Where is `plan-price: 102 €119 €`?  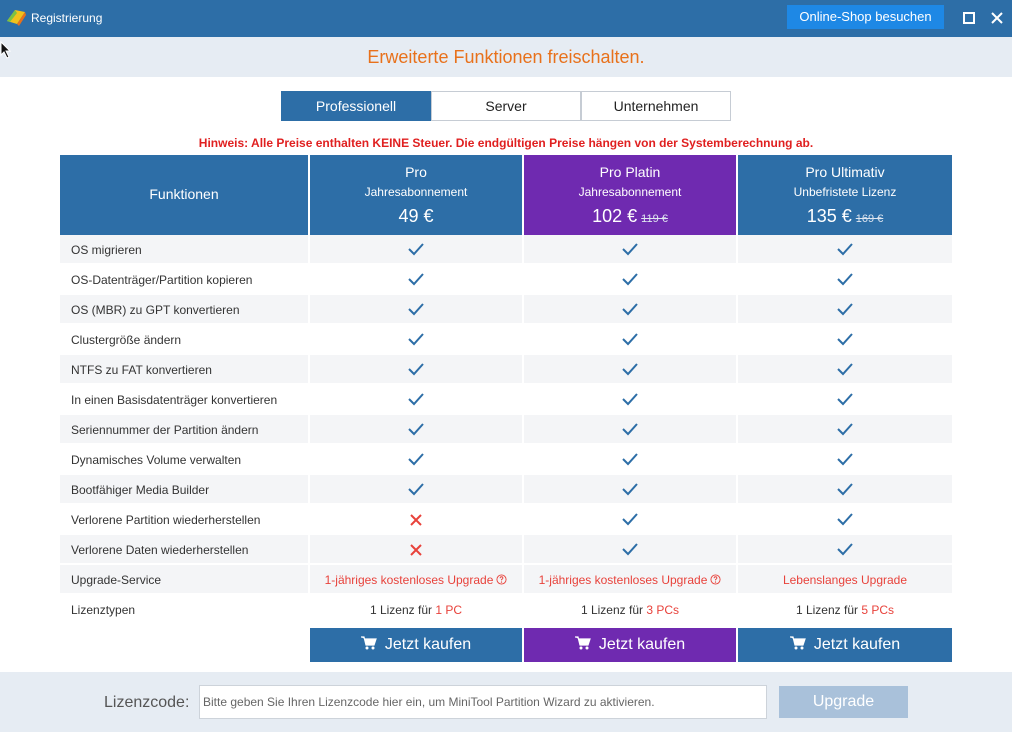
plan-price: 102 €119 € is located at coordinates (630, 216).